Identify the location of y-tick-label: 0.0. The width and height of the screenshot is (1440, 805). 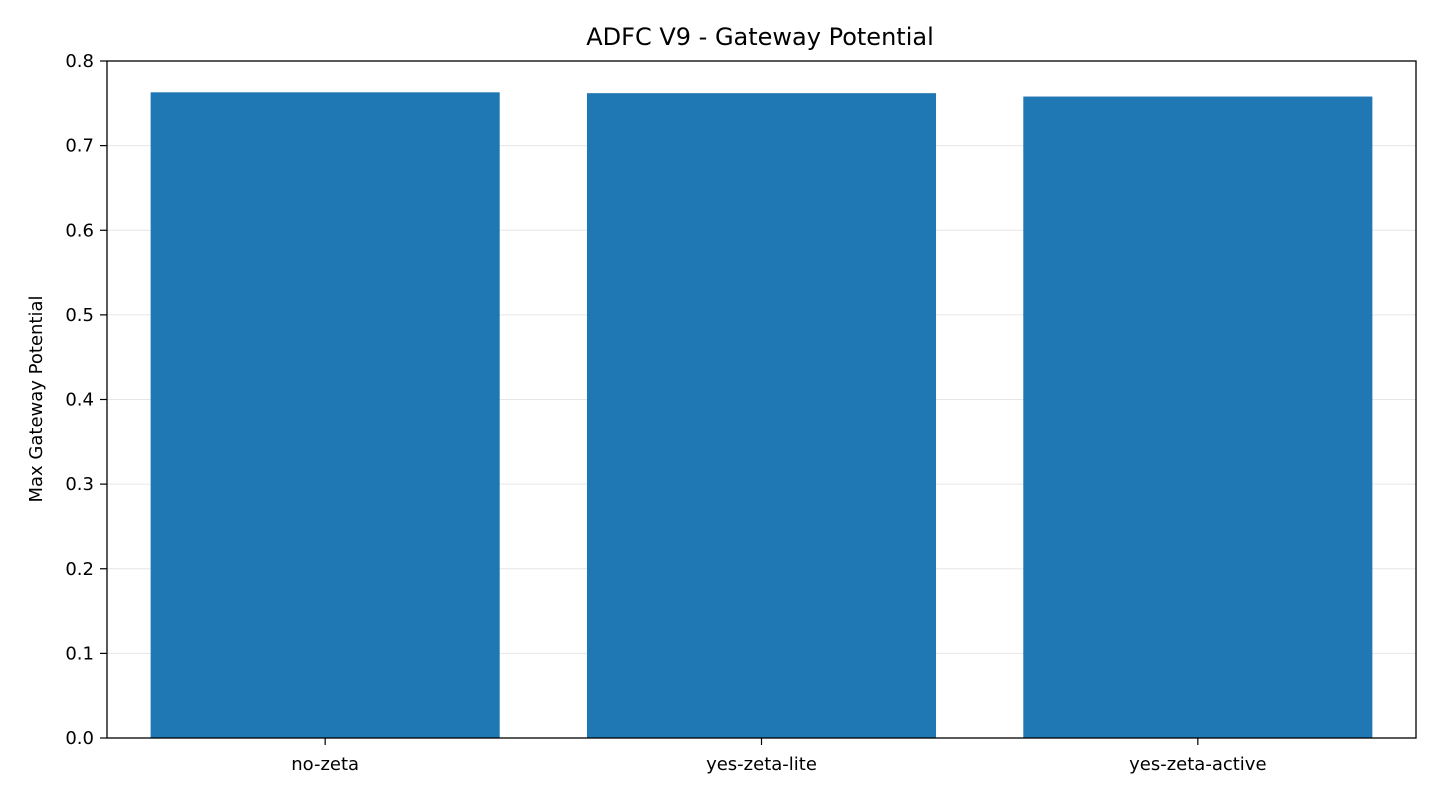
(79, 738).